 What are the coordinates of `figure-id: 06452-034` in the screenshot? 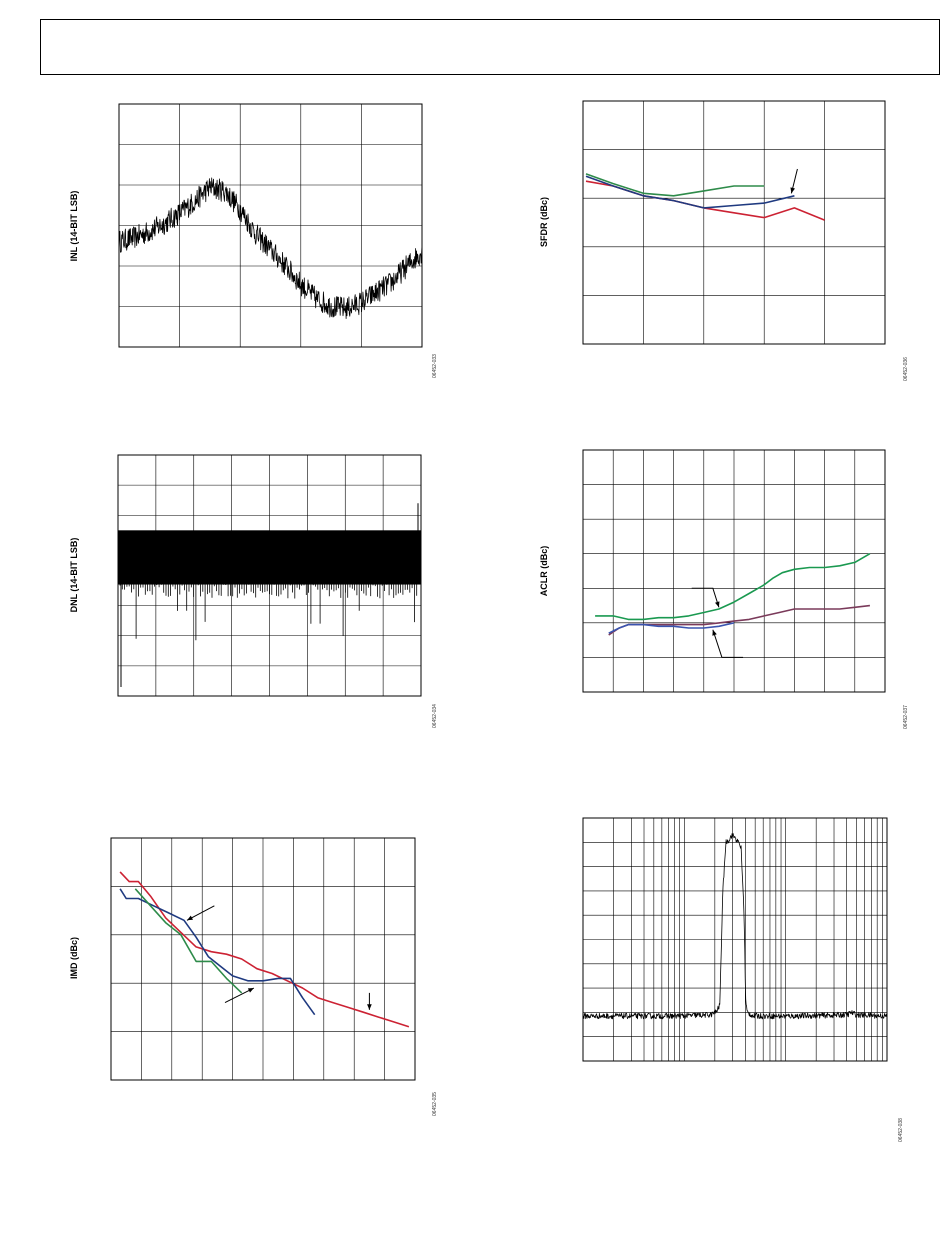 It's located at (435, 716).